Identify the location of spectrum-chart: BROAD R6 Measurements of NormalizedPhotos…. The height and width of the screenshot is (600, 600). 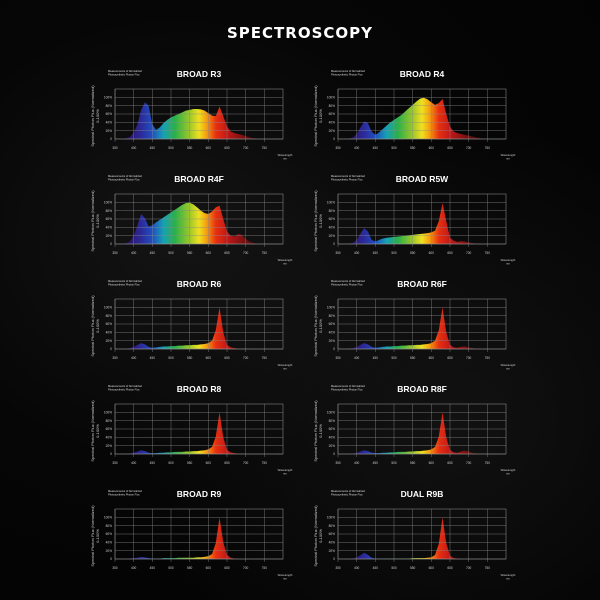
(191, 325).